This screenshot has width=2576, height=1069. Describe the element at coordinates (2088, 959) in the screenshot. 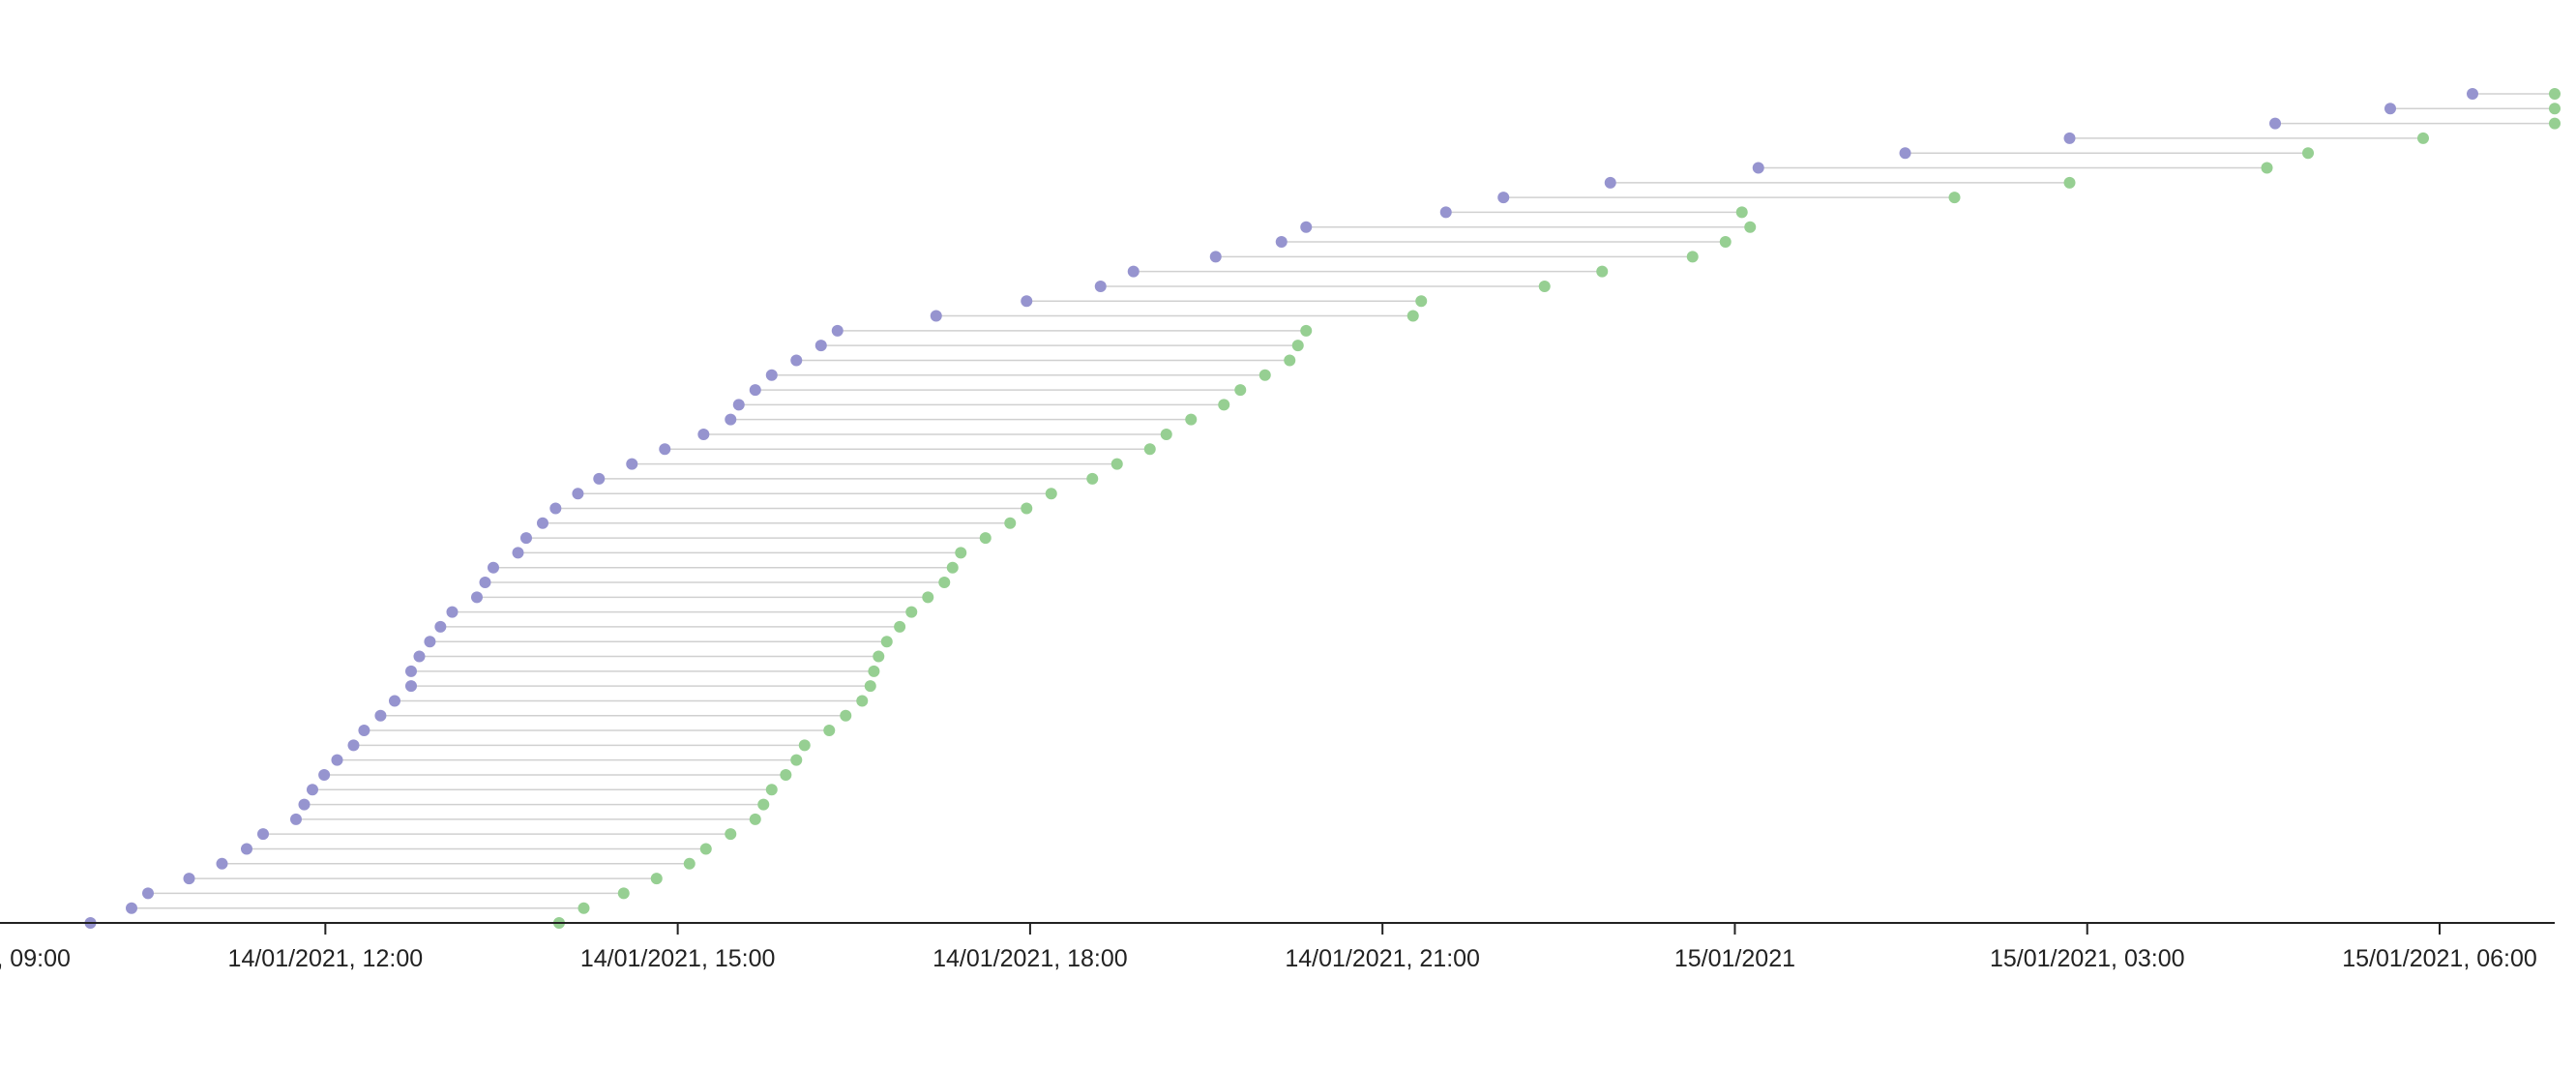

I see `x-tick-label: 15/01/2021, 03:00` at that location.